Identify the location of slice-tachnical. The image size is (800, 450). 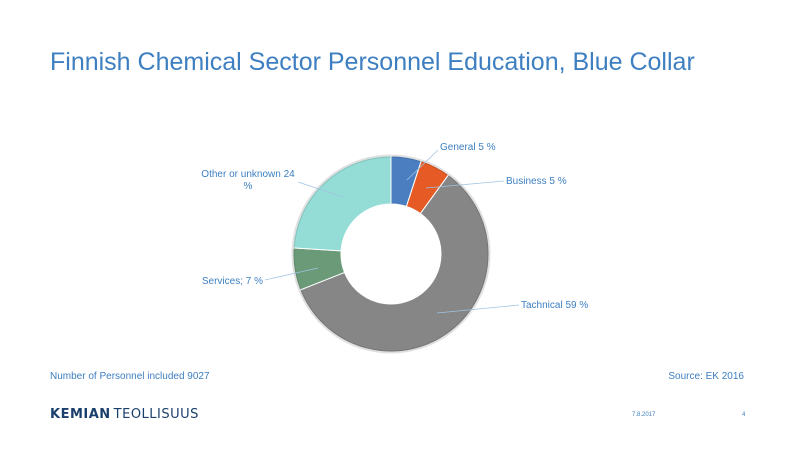
(394, 263).